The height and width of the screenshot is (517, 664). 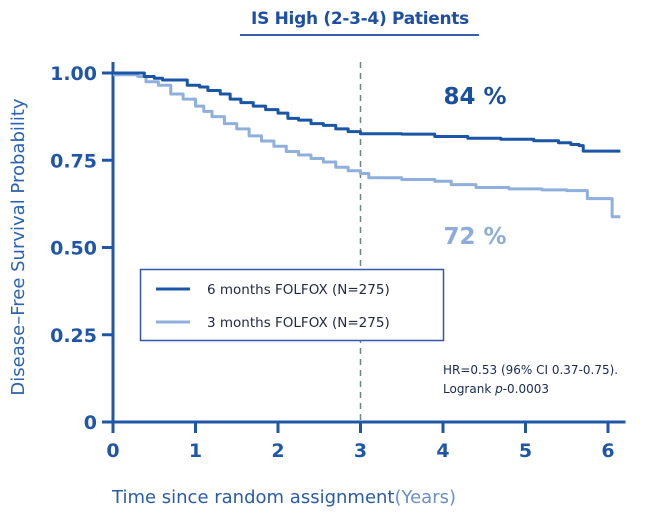 What do you see at coordinates (474, 97) in the screenshot?
I see `annotation-6-months-pct: 84 %` at bounding box center [474, 97].